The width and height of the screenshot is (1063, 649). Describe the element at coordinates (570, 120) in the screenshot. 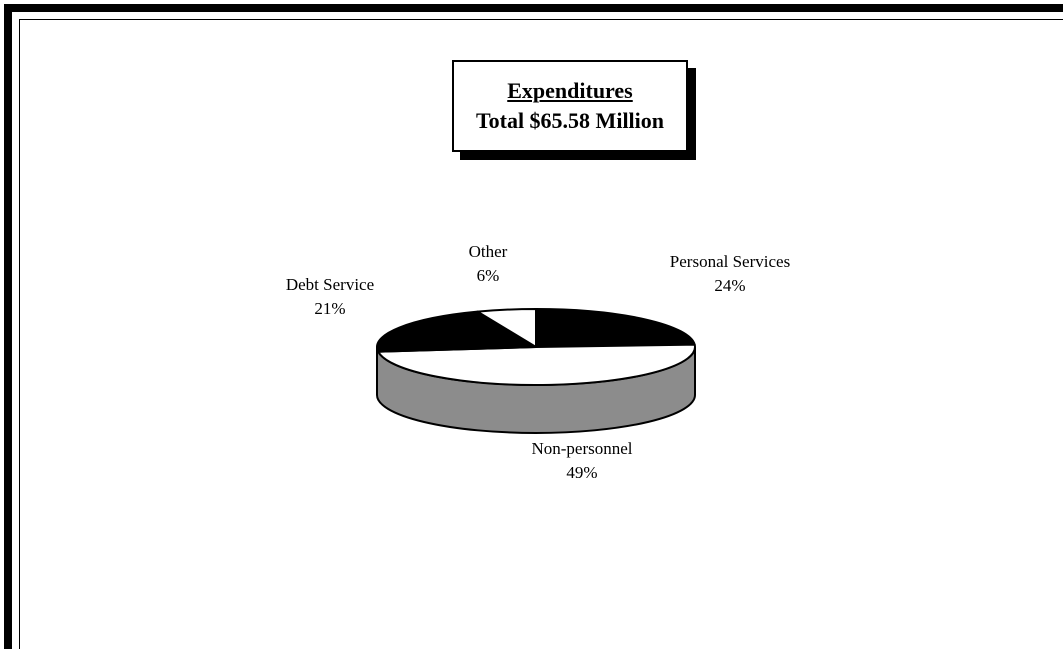

I see `chart-subtitle: Total $65.58 Million` at that location.